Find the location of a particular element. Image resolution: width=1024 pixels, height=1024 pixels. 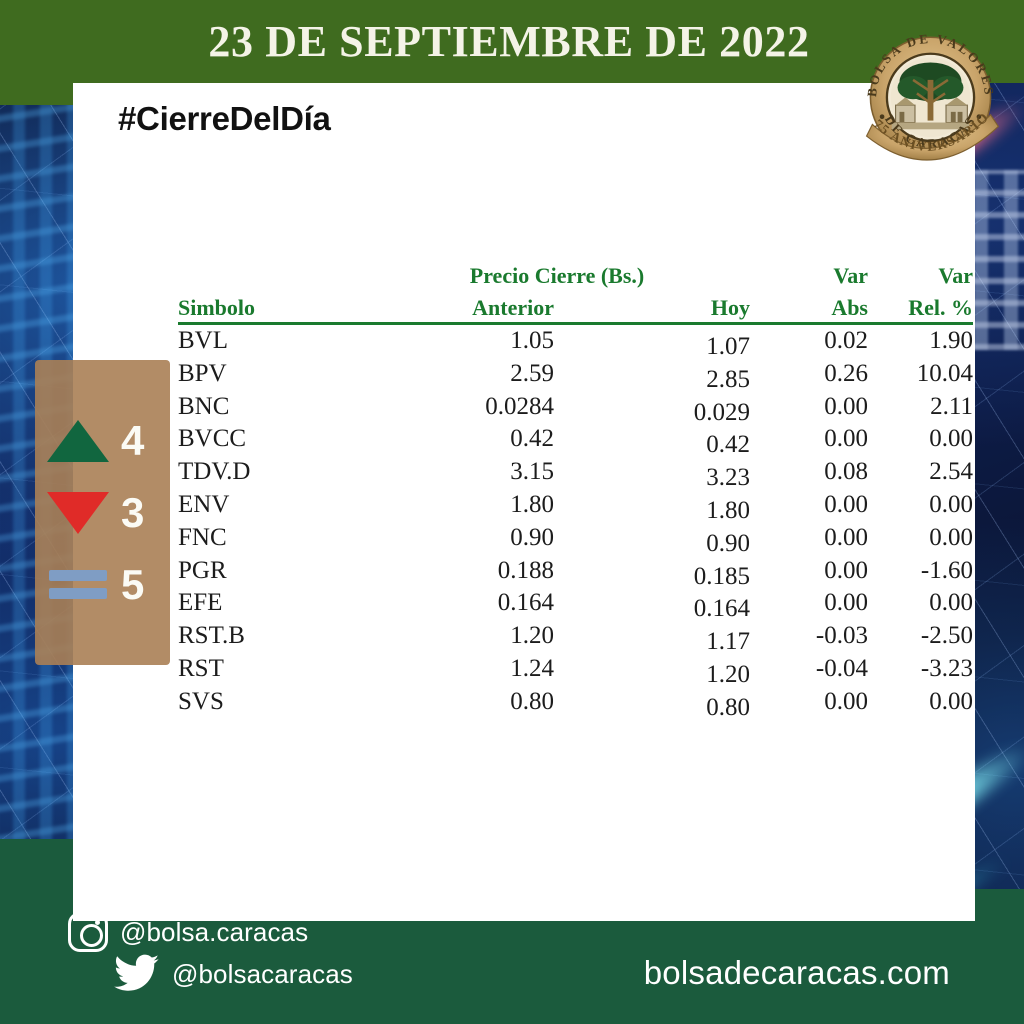

equals-icon is located at coordinates (78, 584).